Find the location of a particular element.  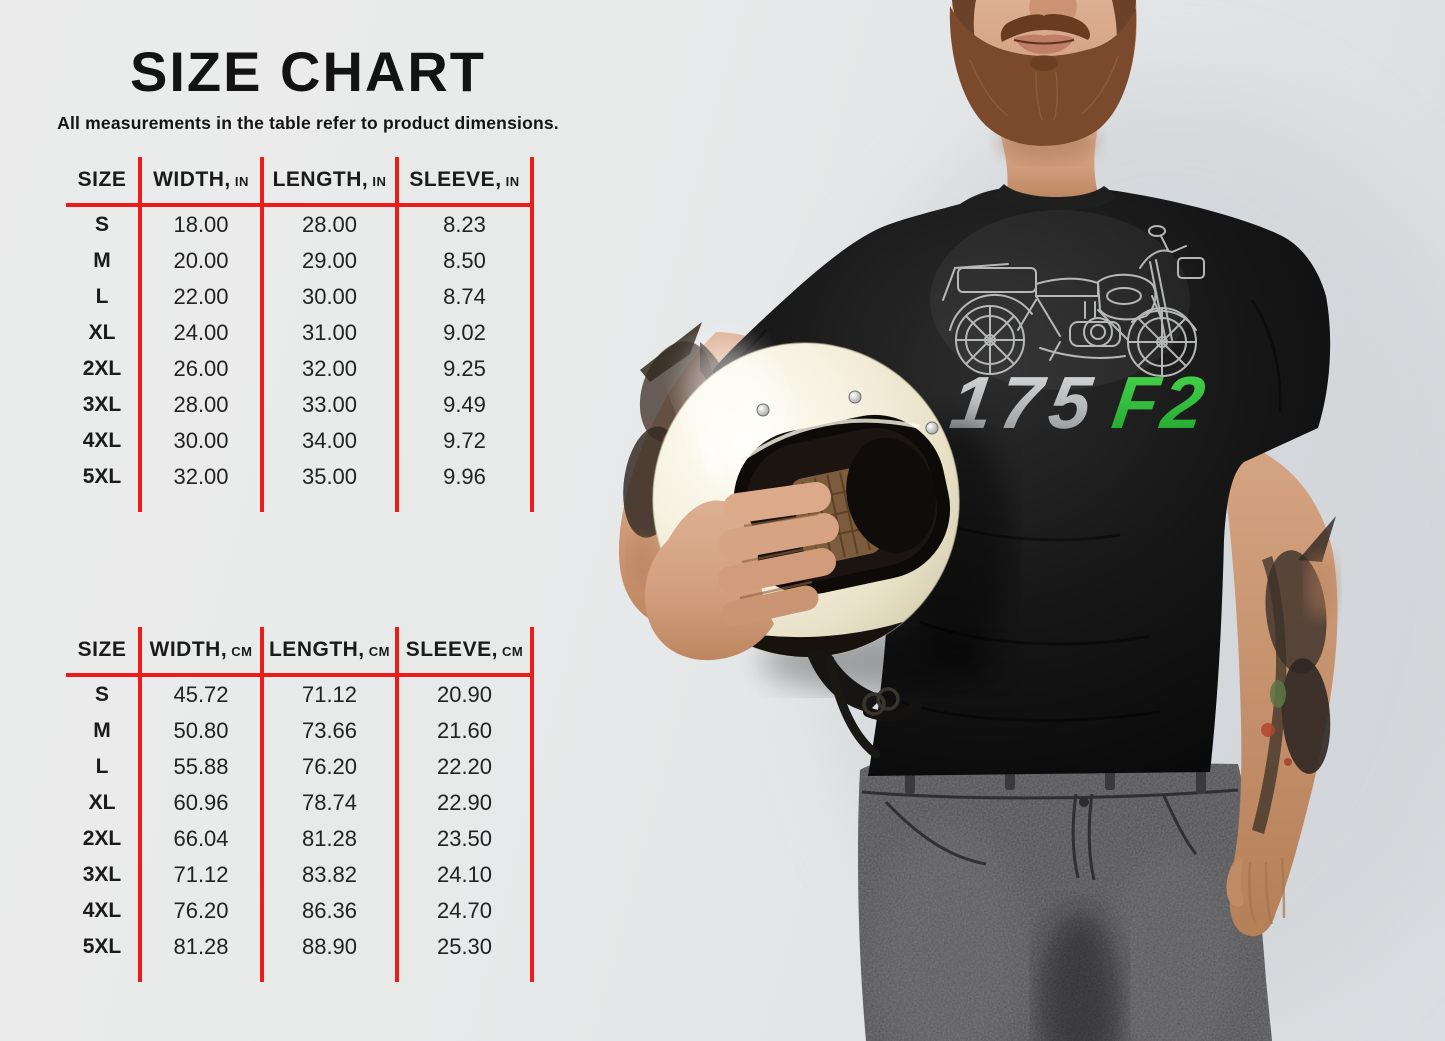

measurement-value: 20.00 is located at coordinates (200, 261).